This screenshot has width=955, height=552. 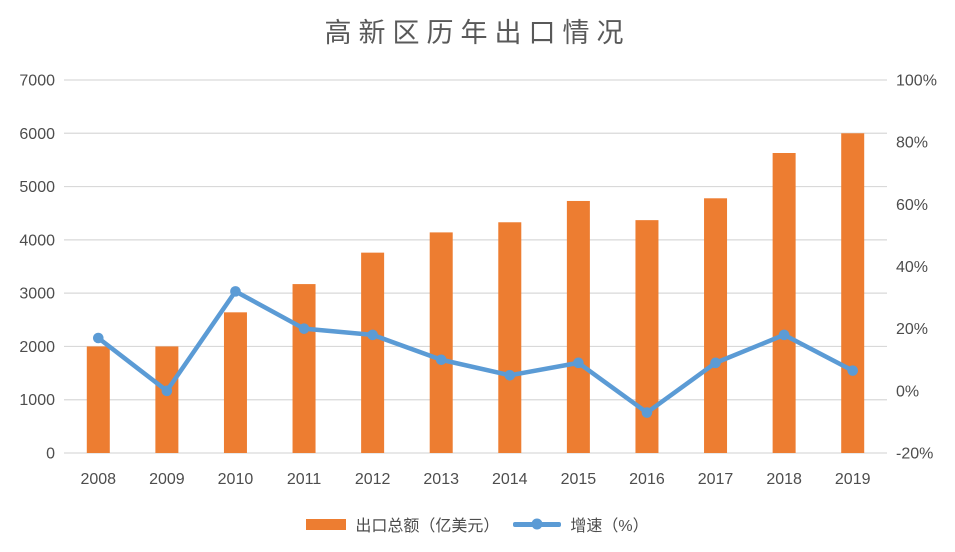 What do you see at coordinates (37, 81) in the screenshot?
I see `left-axis-tick-label: 7000` at bounding box center [37, 81].